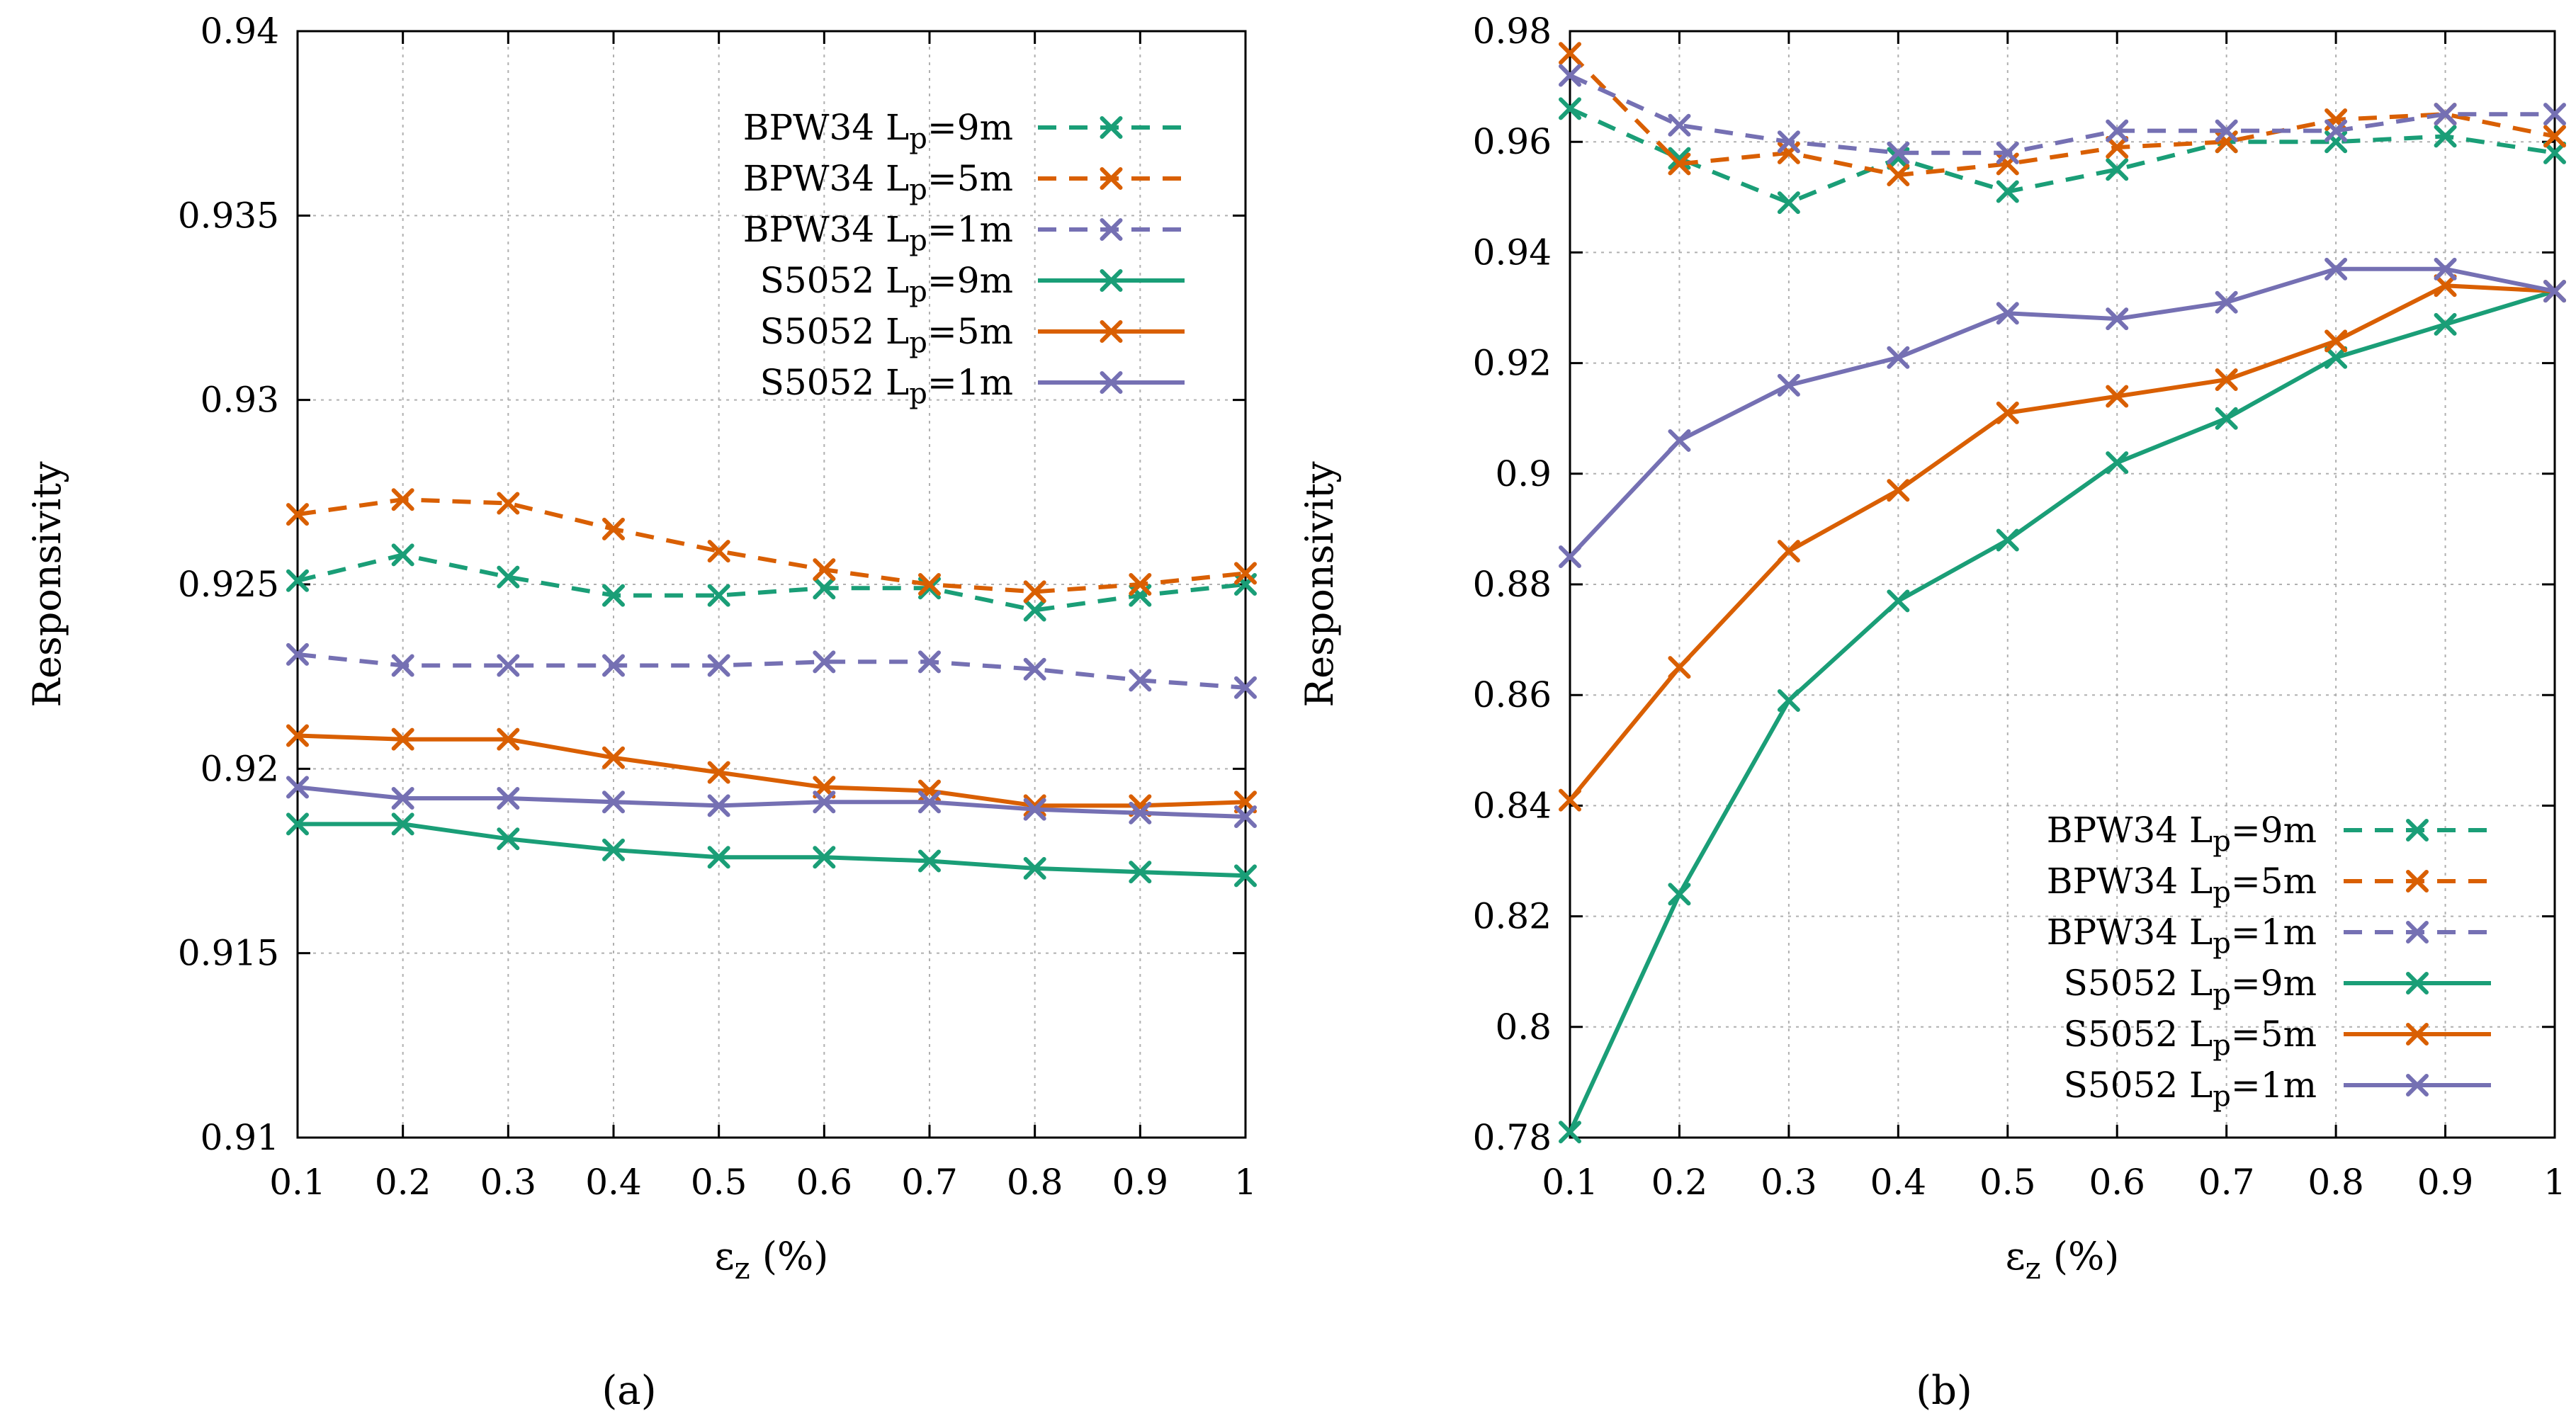 This screenshot has height=1428, width=2576. I want to click on legend-label-1: BPW34 Lp=5m, so click(2182, 885).